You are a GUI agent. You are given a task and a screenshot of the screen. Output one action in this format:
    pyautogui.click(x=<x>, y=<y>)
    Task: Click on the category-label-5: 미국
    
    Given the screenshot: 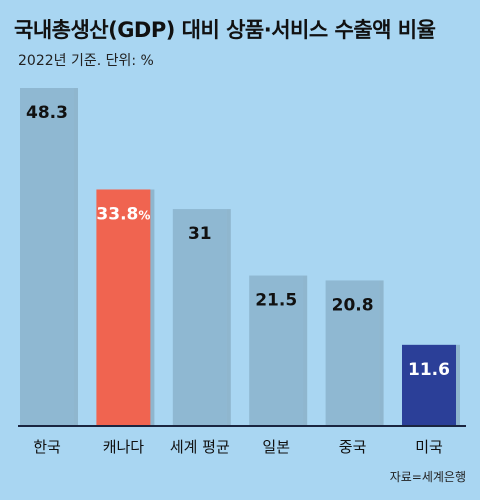 What is the action you would take?
    pyautogui.click(x=429, y=447)
    